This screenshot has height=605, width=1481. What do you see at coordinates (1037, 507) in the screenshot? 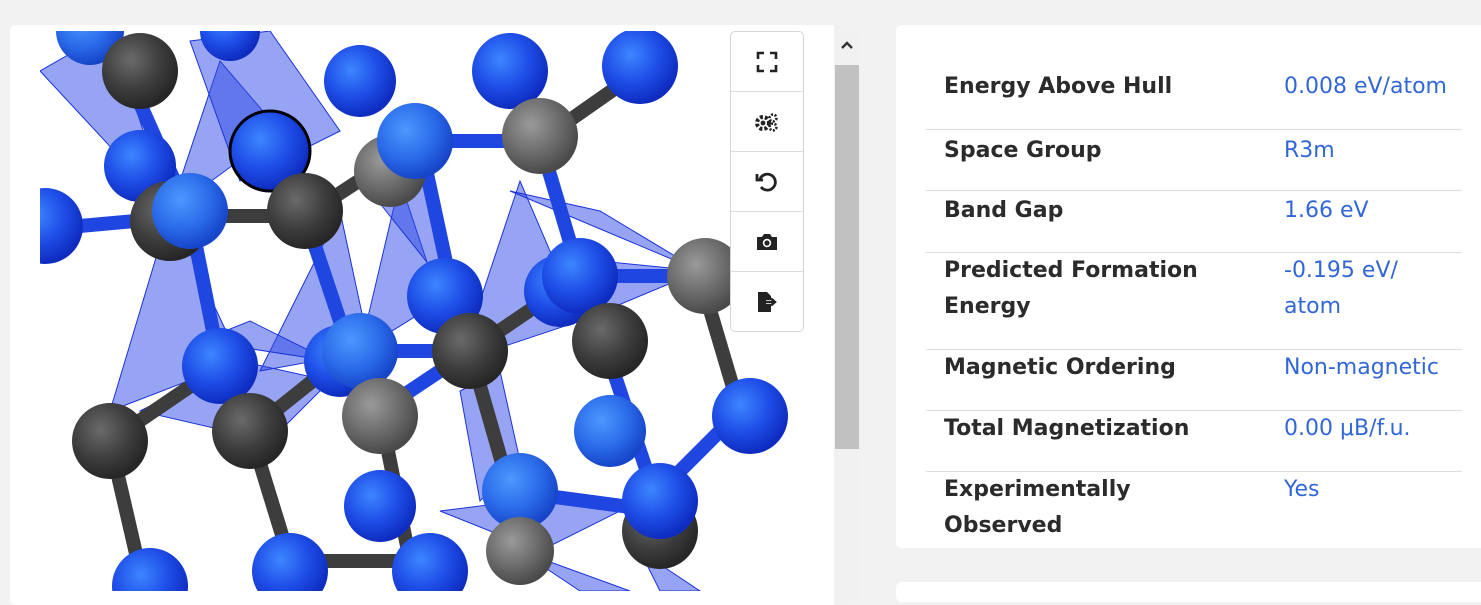
I see `property-label: Experimentally Observed` at bounding box center [1037, 507].